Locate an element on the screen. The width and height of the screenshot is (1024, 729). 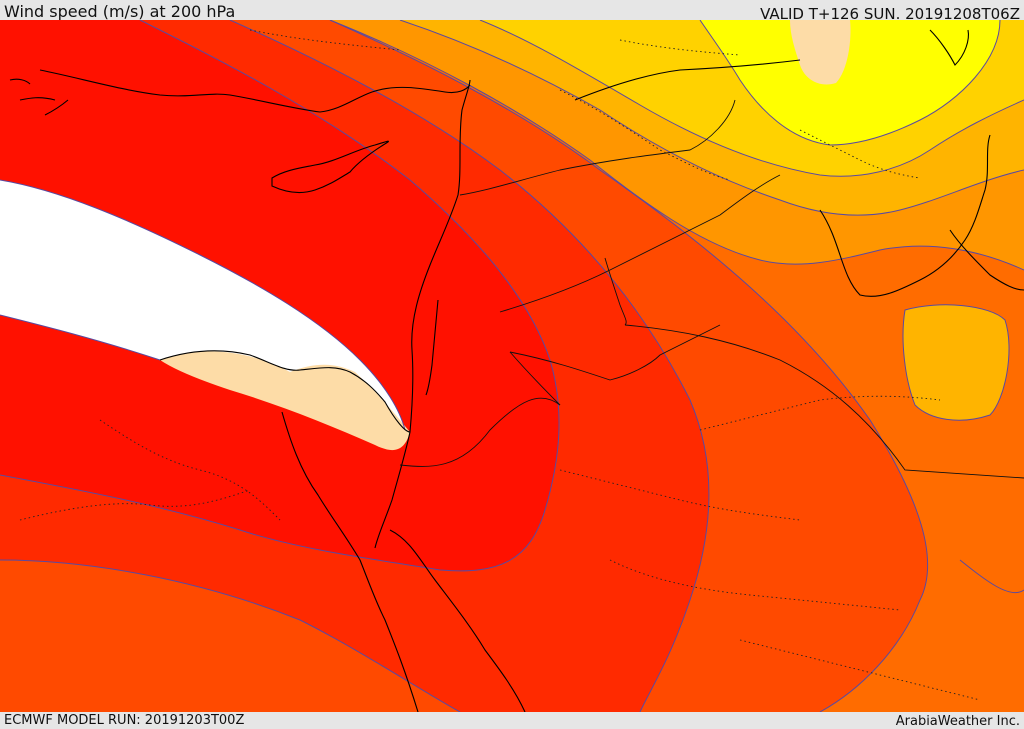
band-beige is located at coordinates (285, 401).